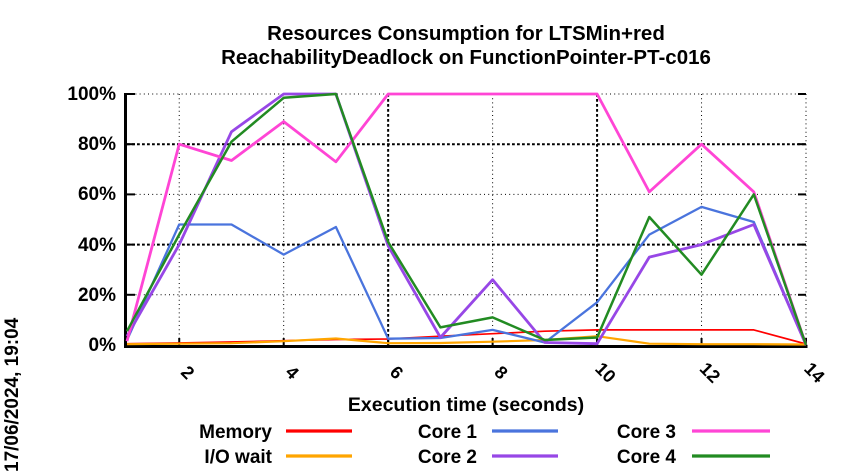  I want to click on y-tick-label-60: 60%, so click(97, 194).